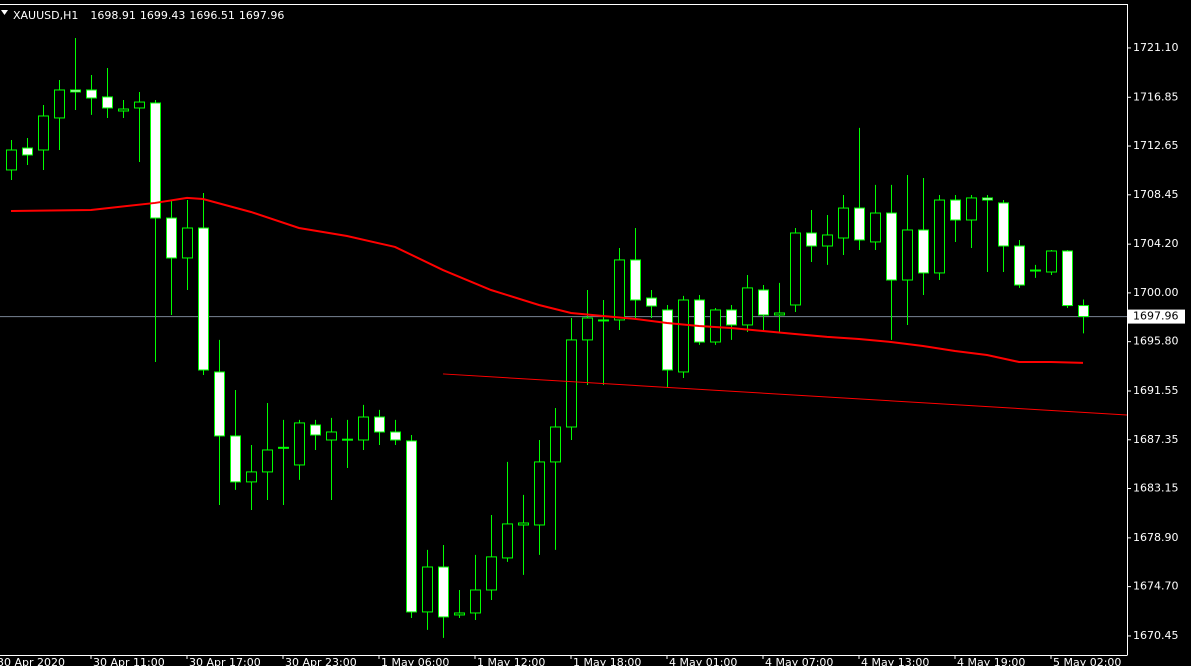 The image size is (1191, 666). I want to click on y-tick-label: 1716.85, so click(1156, 96).